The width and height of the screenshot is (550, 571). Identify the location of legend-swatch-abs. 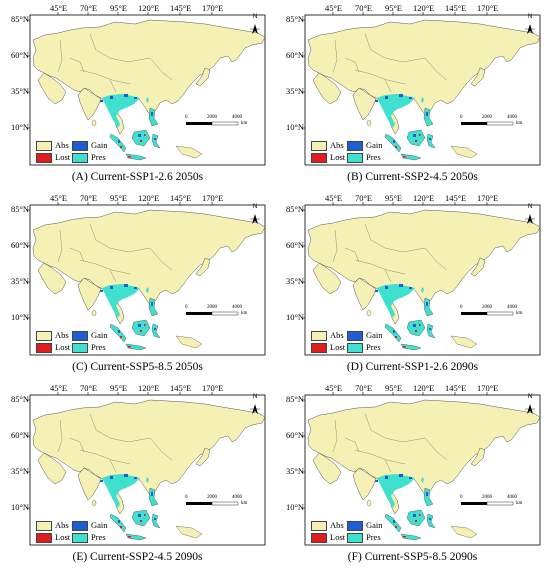
(44, 336).